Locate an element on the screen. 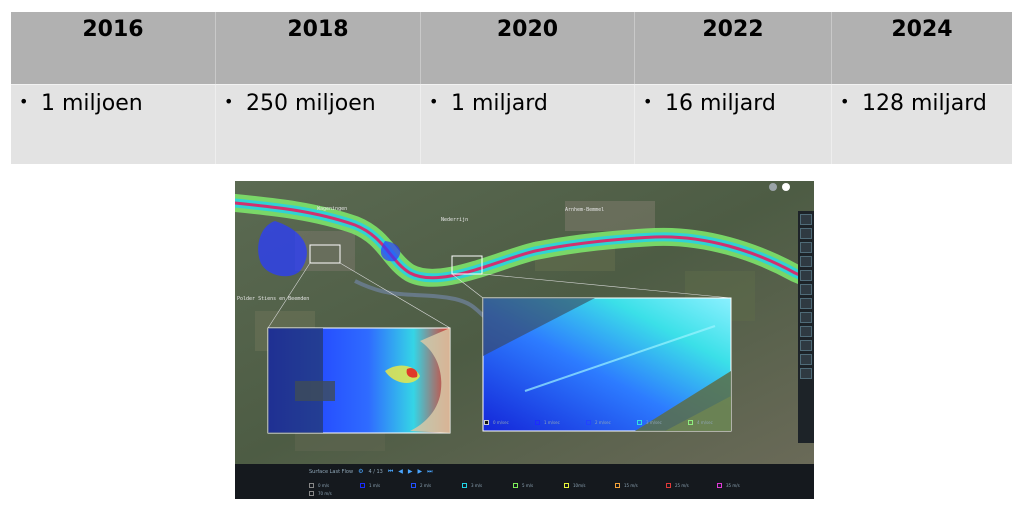 Image resolution: width=1024 pixels, height=517 pixels. inset-legend-item: 3 m/sec is located at coordinates (662, 422).